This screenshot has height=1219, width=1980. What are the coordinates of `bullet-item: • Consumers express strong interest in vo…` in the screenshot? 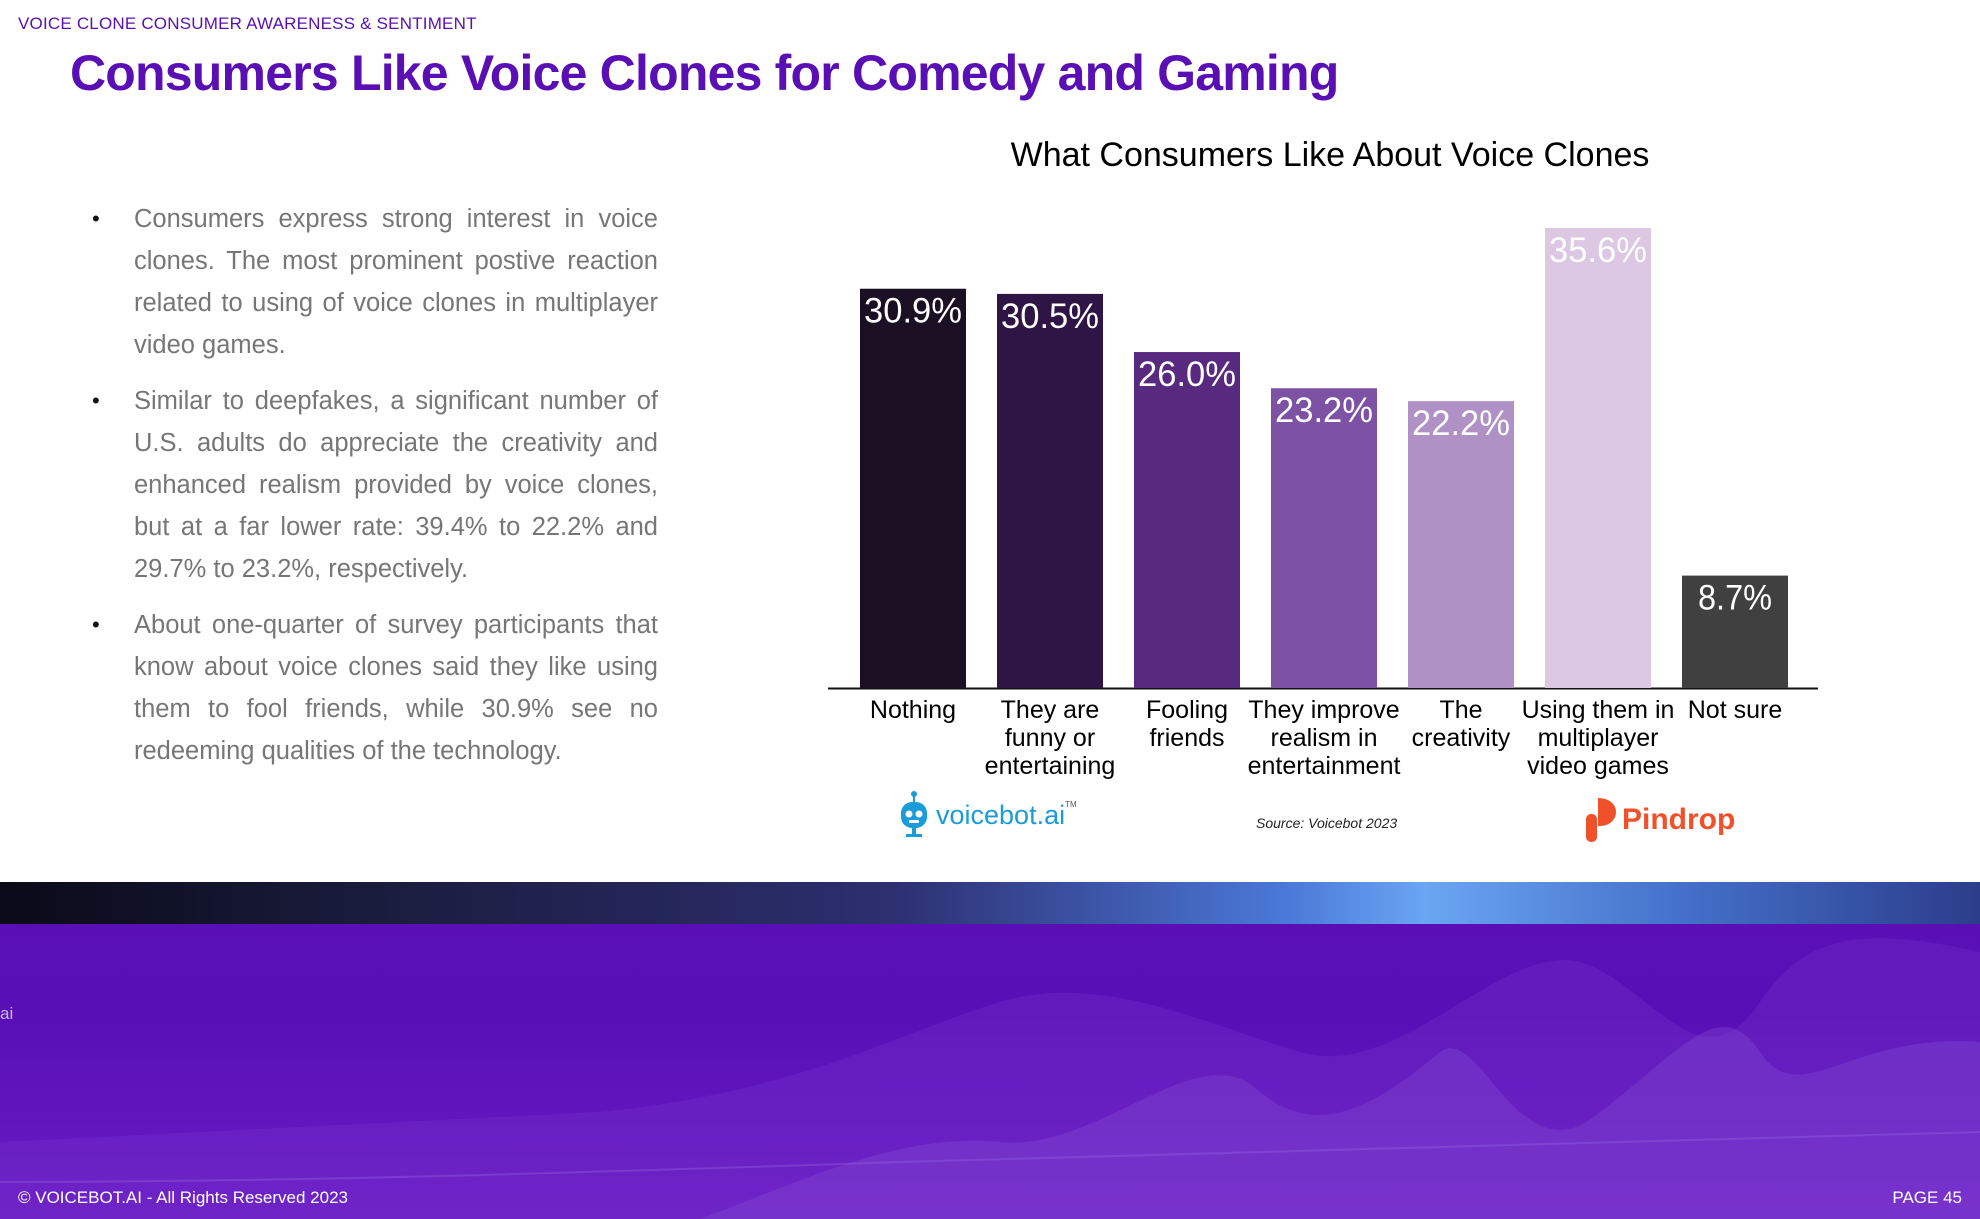 It's located at (371, 282).